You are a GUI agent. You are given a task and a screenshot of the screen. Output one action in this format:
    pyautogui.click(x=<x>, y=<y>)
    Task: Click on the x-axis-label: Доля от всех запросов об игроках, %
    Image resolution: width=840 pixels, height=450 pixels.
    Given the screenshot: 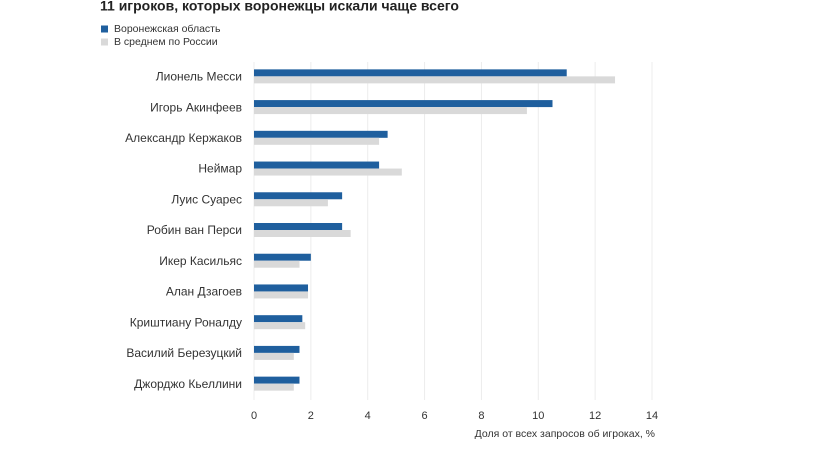 What is the action you would take?
    pyautogui.click(x=565, y=434)
    